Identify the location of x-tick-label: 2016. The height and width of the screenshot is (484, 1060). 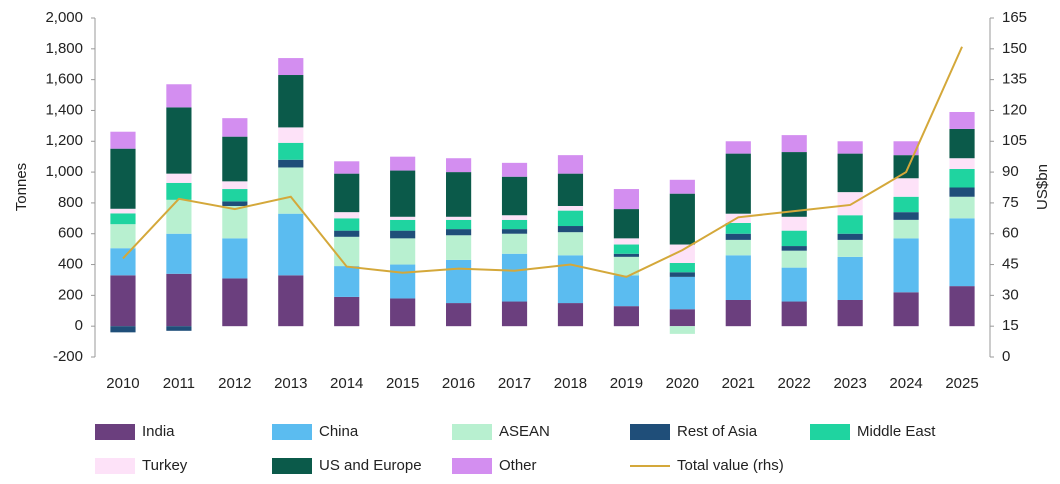
(458, 383).